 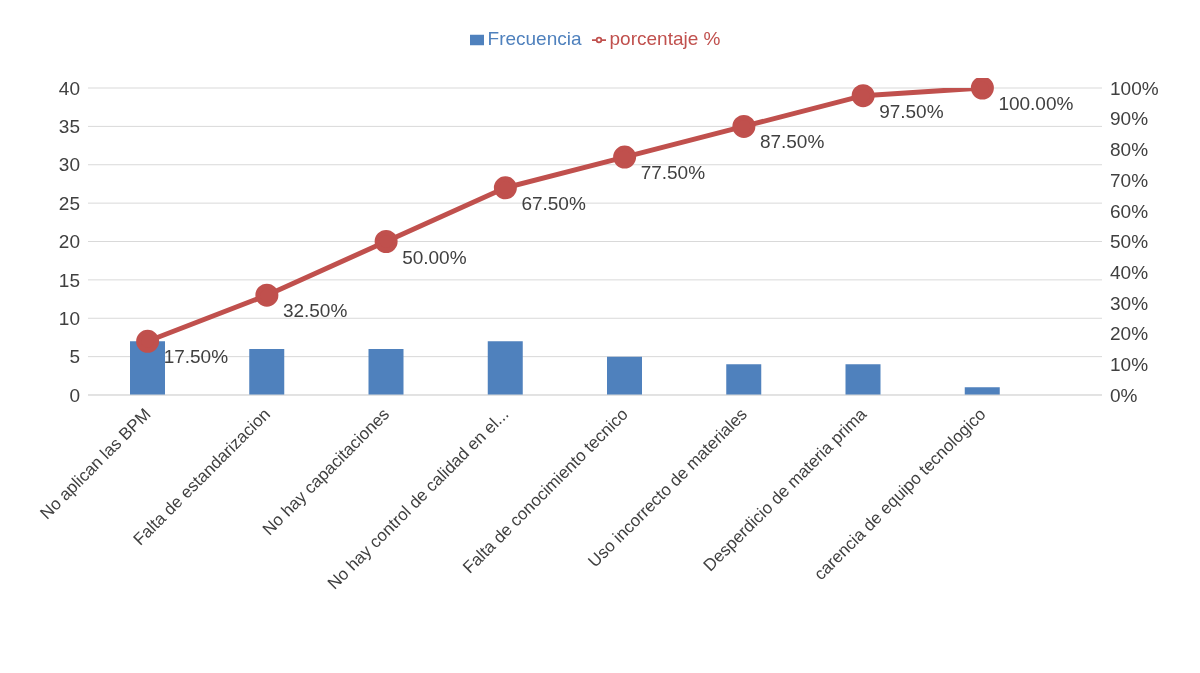 What do you see at coordinates (1036, 103) in the screenshot?
I see `data-label: 100.00%` at bounding box center [1036, 103].